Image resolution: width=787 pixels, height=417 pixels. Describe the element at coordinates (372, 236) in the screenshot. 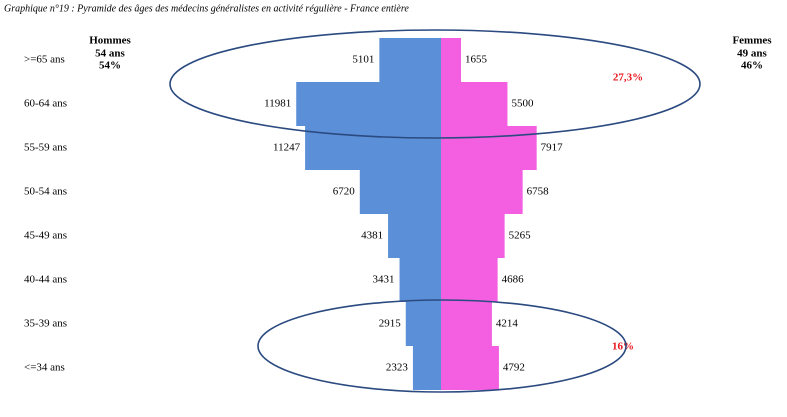

I see `value-label: 4381` at that location.